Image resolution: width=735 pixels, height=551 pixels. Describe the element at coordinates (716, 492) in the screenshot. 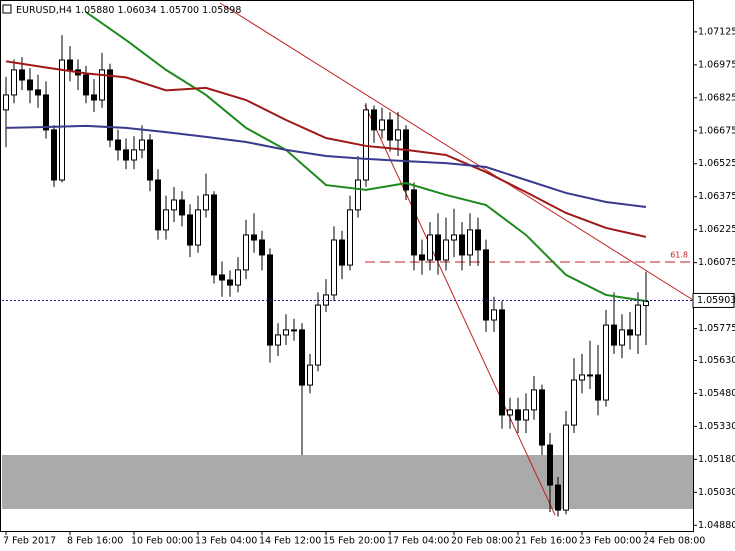

I see `y-tick-label: 1.05030` at that location.